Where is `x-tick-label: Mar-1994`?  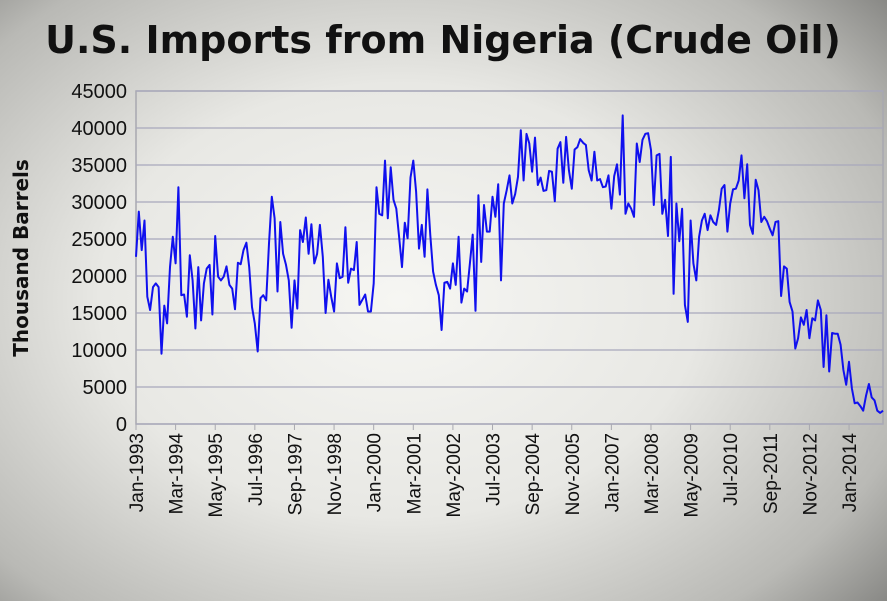
x-tick-label: Mar-1994 is located at coordinates (177, 474).